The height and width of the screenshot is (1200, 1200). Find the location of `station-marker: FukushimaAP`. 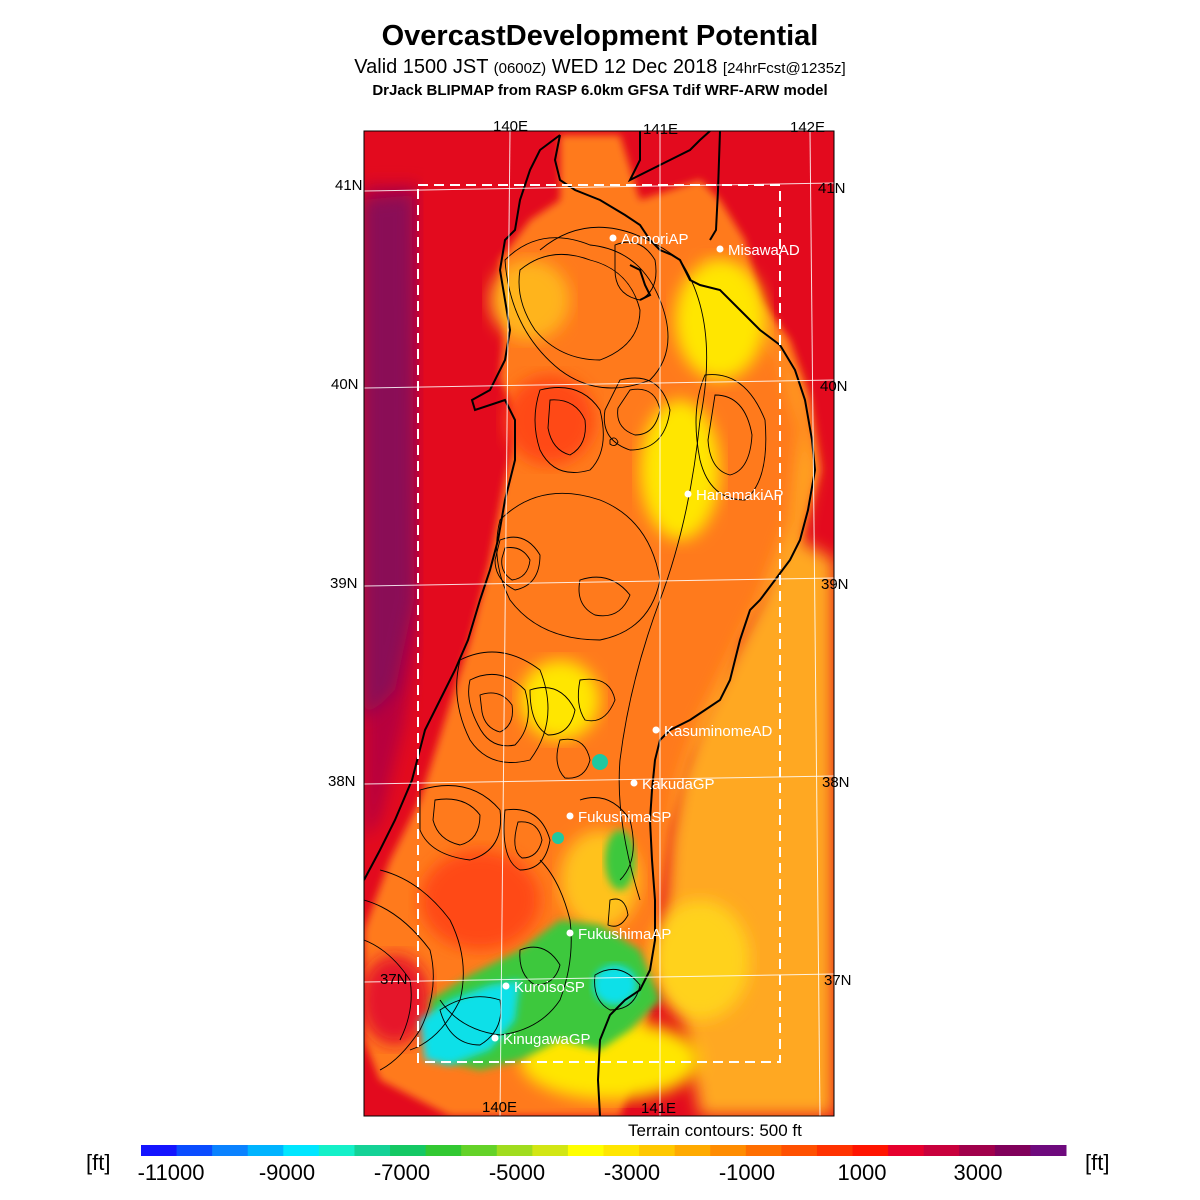

station-marker: FukushimaAP is located at coordinates (618, 934).